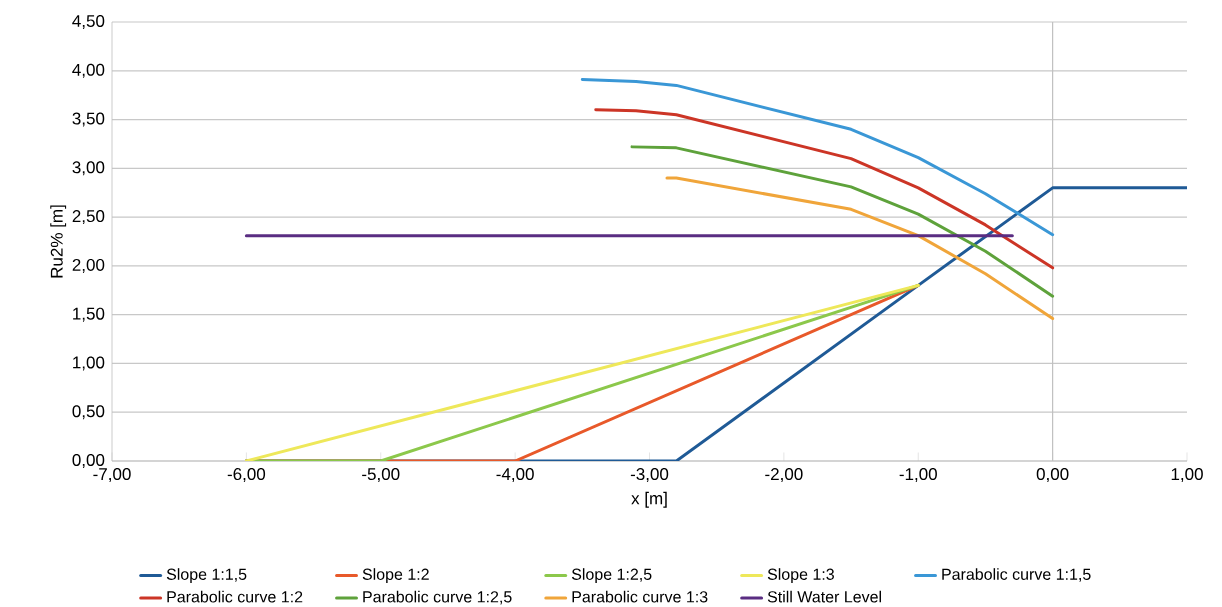  What do you see at coordinates (88, 70) in the screenshot?
I see `y-tick-label: 4,00` at bounding box center [88, 70].